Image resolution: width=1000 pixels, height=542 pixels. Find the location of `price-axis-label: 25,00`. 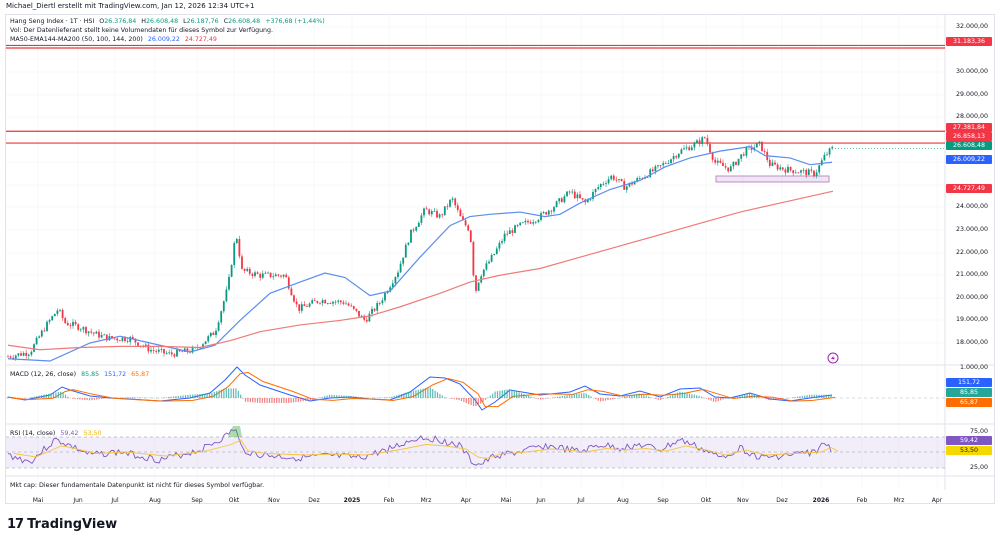

price-axis-label: 25,00 is located at coordinates (978, 467).